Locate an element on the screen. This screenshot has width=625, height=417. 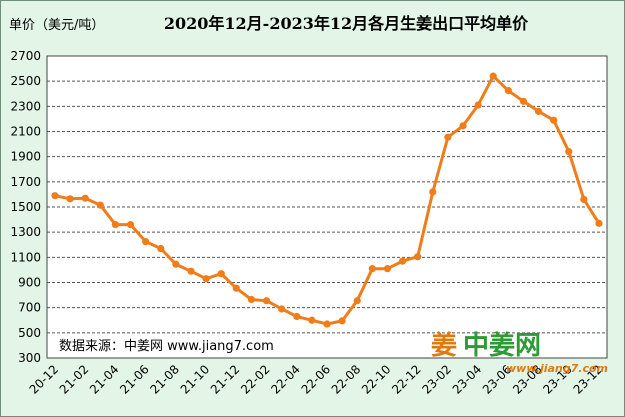
x-tick-label: 22-06 is located at coordinates (316, 379).